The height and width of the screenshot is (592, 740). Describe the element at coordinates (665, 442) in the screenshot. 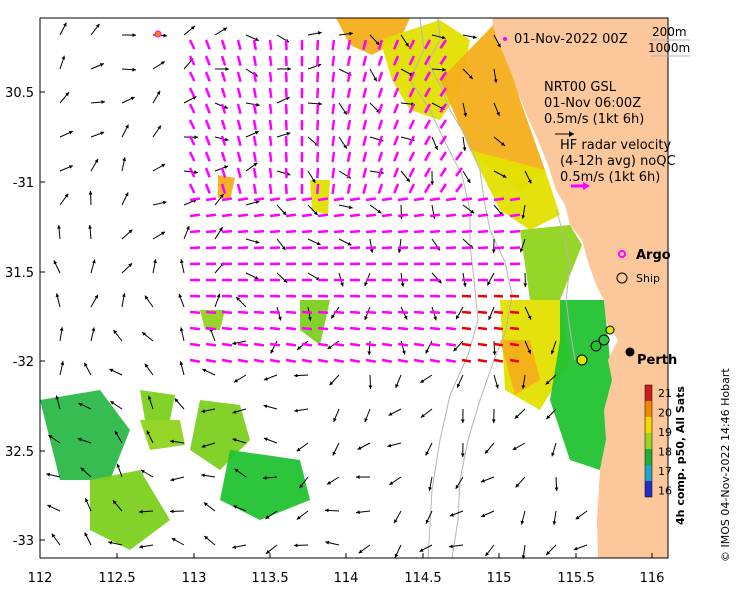

I see `colorbar-ticks: 21 20 19 18 17 16` at that location.